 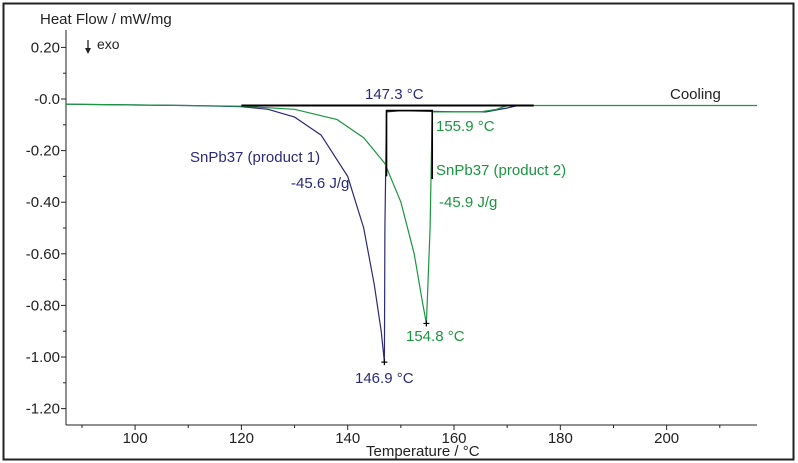 I want to click on y-tick-label: -0.40, so click(x=43, y=202).